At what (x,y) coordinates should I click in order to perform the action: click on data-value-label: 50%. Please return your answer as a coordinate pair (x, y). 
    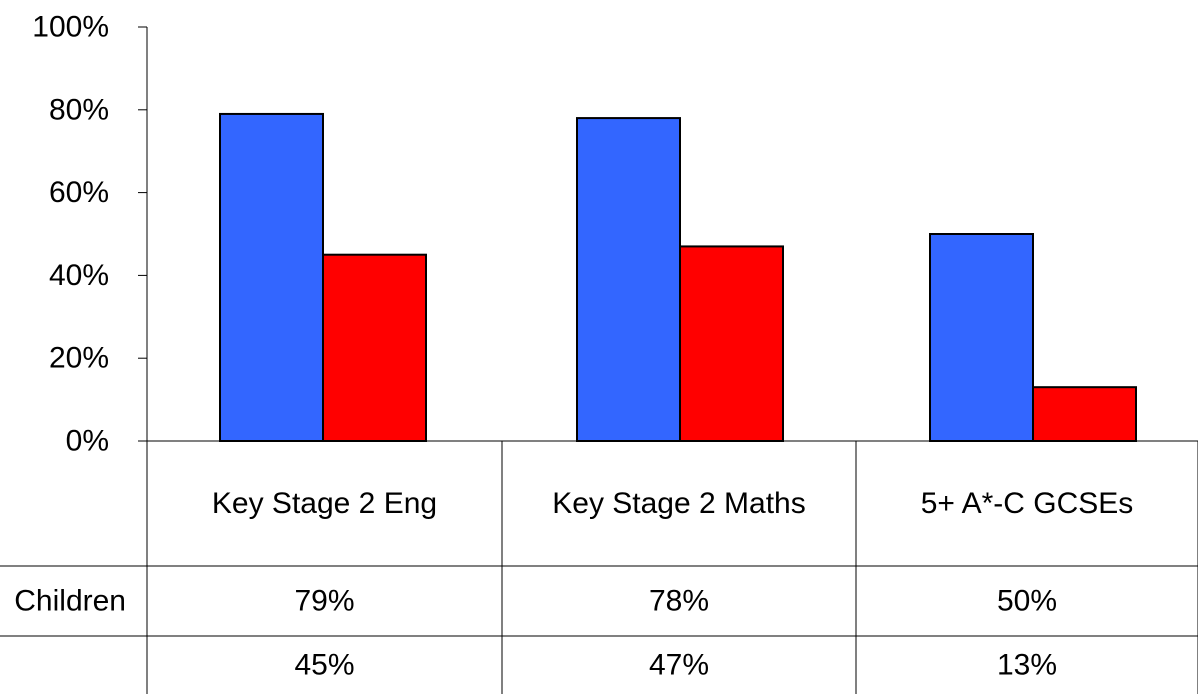
    Looking at the image, I should click on (1027, 601).